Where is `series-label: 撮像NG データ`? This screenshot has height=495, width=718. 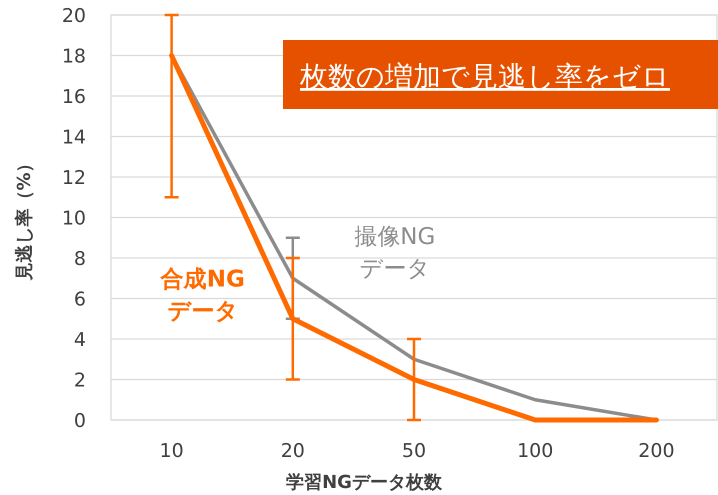 series-label: 撮像NG データ is located at coordinates (395, 253).